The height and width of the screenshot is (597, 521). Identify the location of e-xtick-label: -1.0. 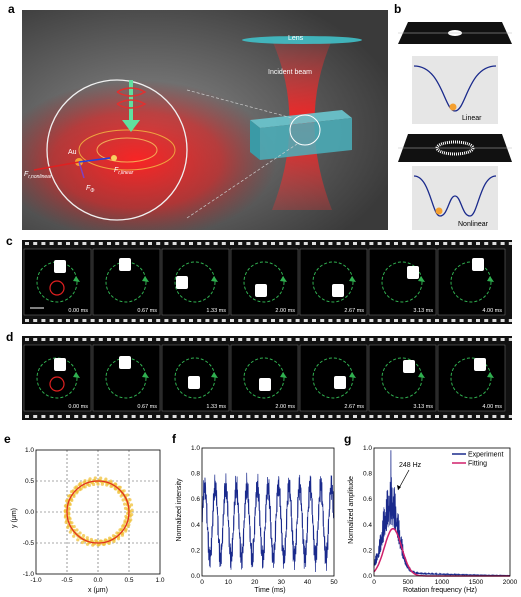
(36, 580).